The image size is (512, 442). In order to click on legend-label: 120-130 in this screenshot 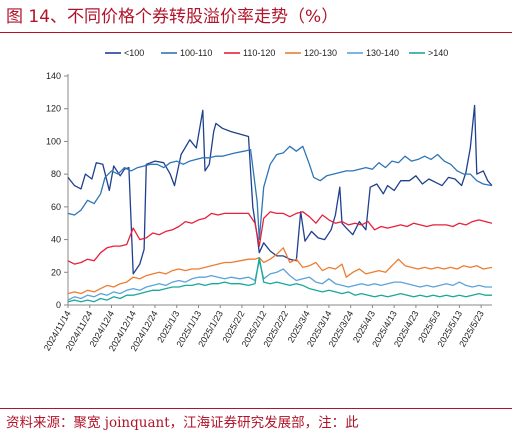, I will do `click(320, 53)`.